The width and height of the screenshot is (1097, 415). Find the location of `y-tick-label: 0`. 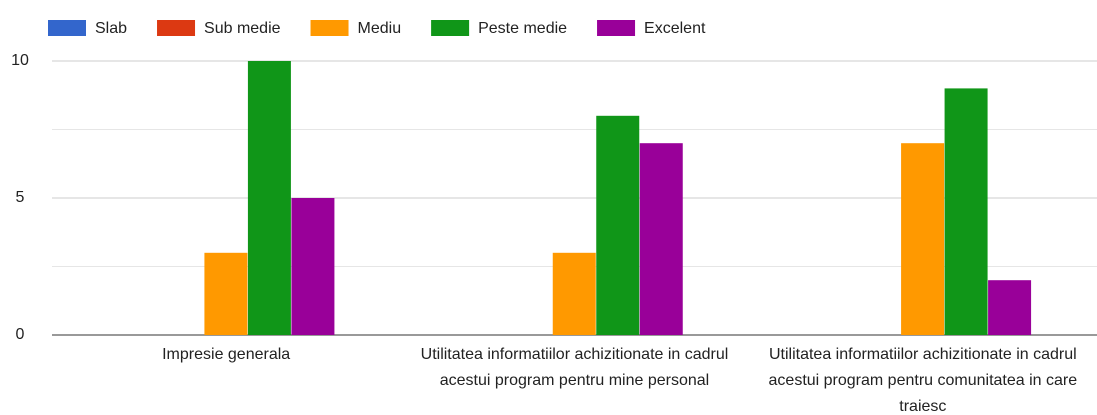

y-tick-label: 0 is located at coordinates (20, 334).